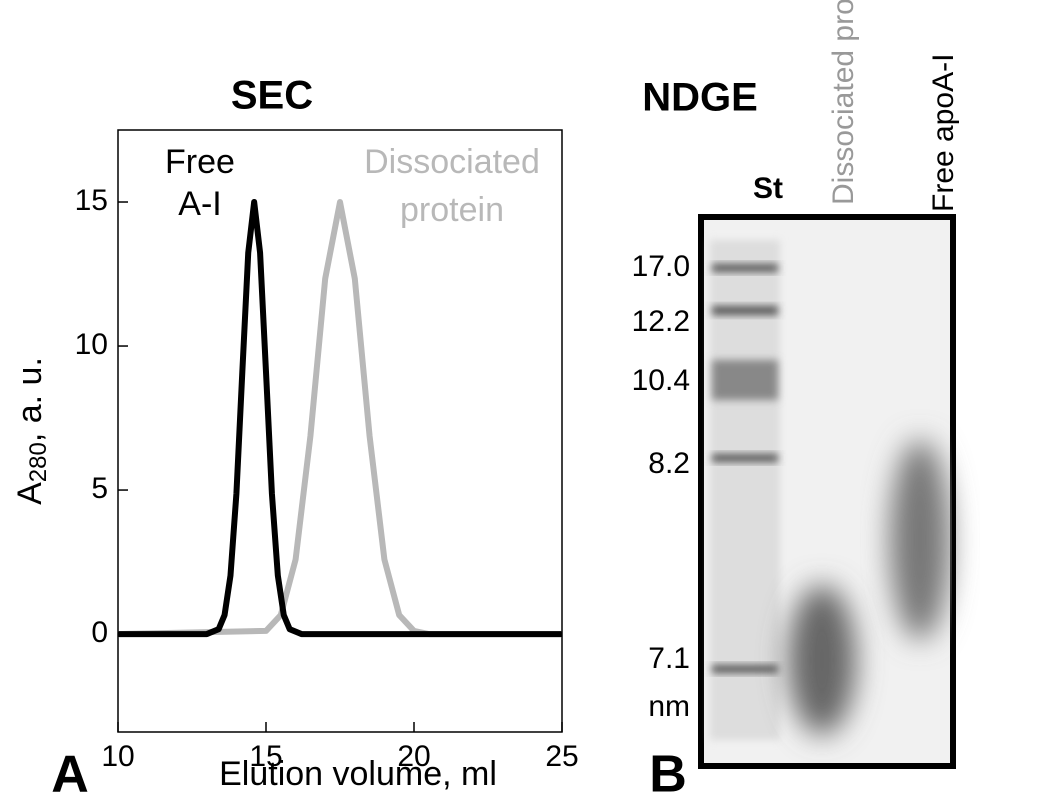 This screenshot has height=809, width=1050. Describe the element at coordinates (452, 162) in the screenshot. I see `series-label: Dissociated` at that location.